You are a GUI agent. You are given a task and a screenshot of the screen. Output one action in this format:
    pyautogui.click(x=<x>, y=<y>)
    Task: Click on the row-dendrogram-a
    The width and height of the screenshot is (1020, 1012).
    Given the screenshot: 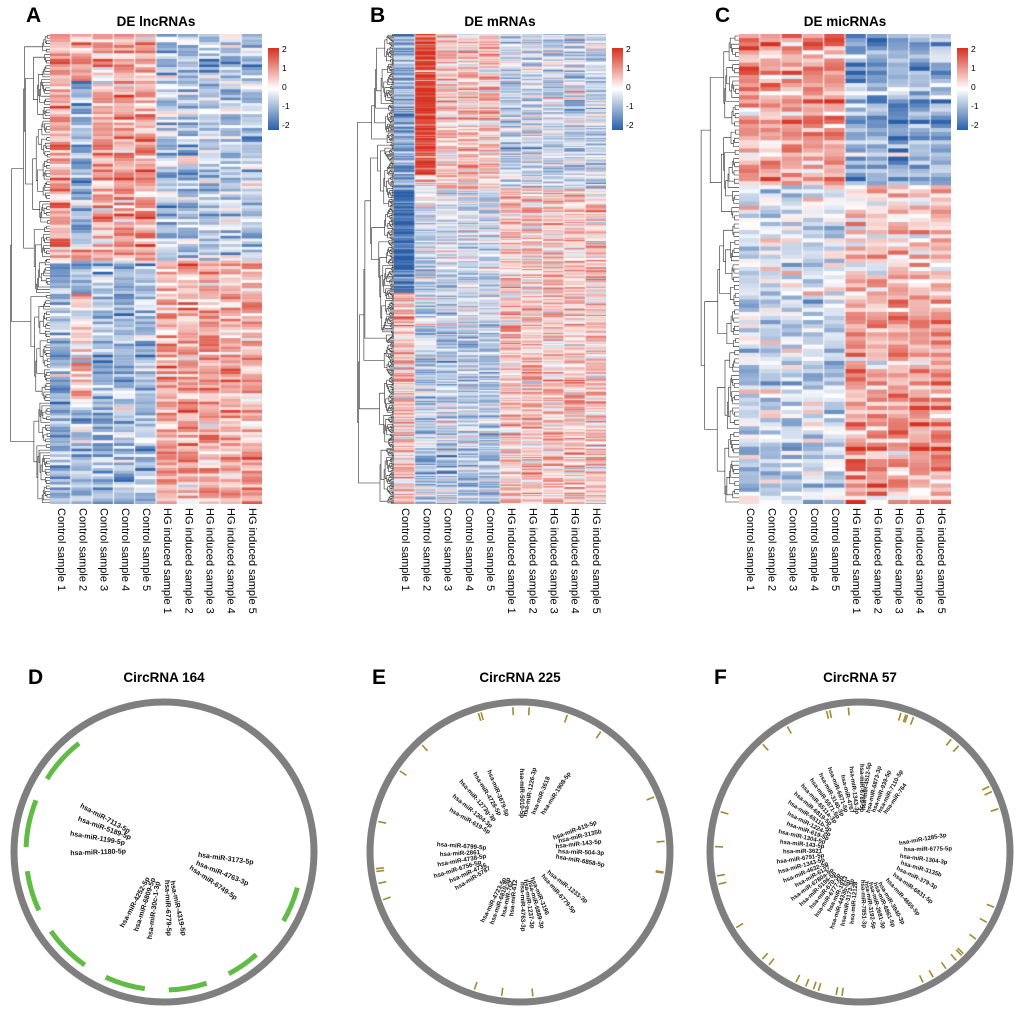 What is the action you would take?
    pyautogui.click(x=30, y=269)
    